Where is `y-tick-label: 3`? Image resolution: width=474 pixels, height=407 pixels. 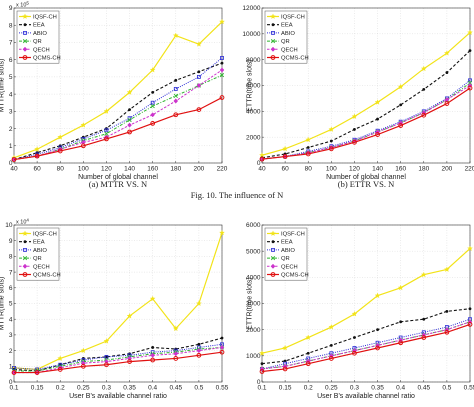
y-tick-label: 3 is located at coordinates (11, 335).